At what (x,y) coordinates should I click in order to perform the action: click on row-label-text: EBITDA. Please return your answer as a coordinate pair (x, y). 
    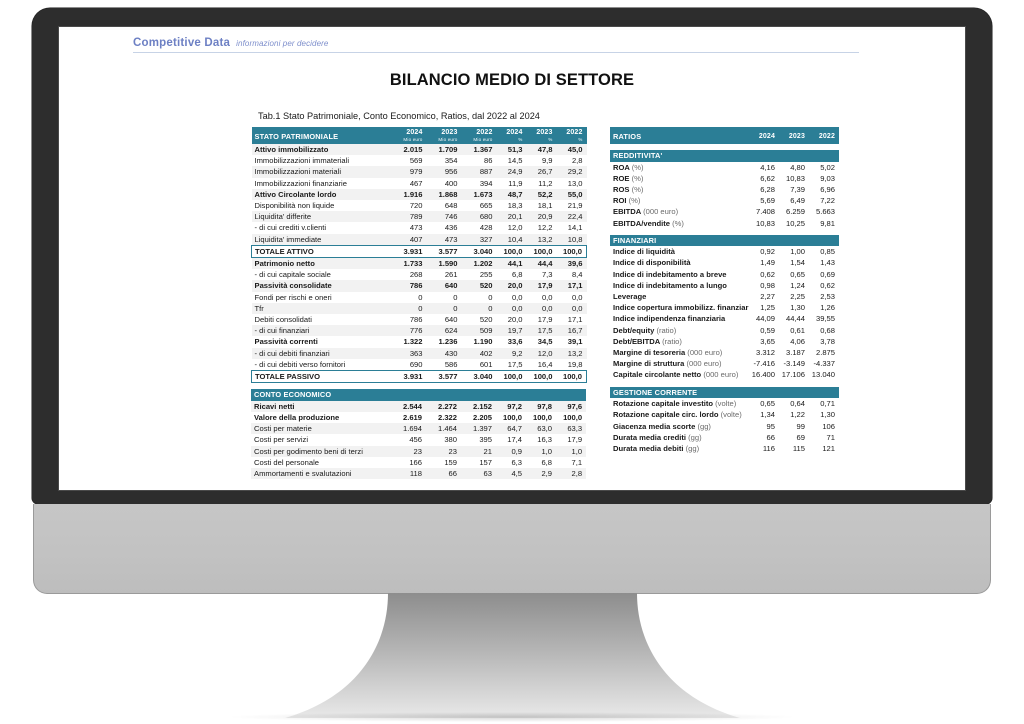
    Looking at the image, I should click on (627, 212).